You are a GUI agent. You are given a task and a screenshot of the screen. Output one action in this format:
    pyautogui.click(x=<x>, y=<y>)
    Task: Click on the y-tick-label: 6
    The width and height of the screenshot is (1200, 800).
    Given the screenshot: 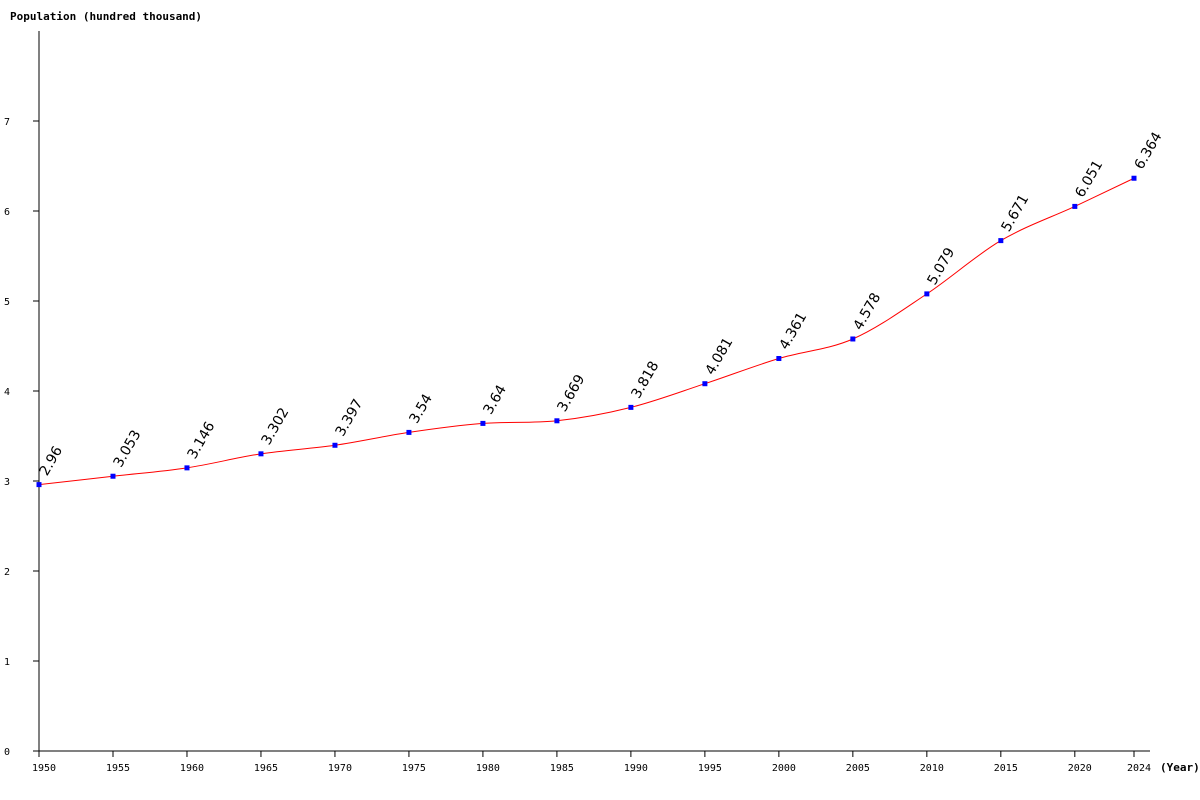 What is the action you would take?
    pyautogui.click(x=7, y=212)
    